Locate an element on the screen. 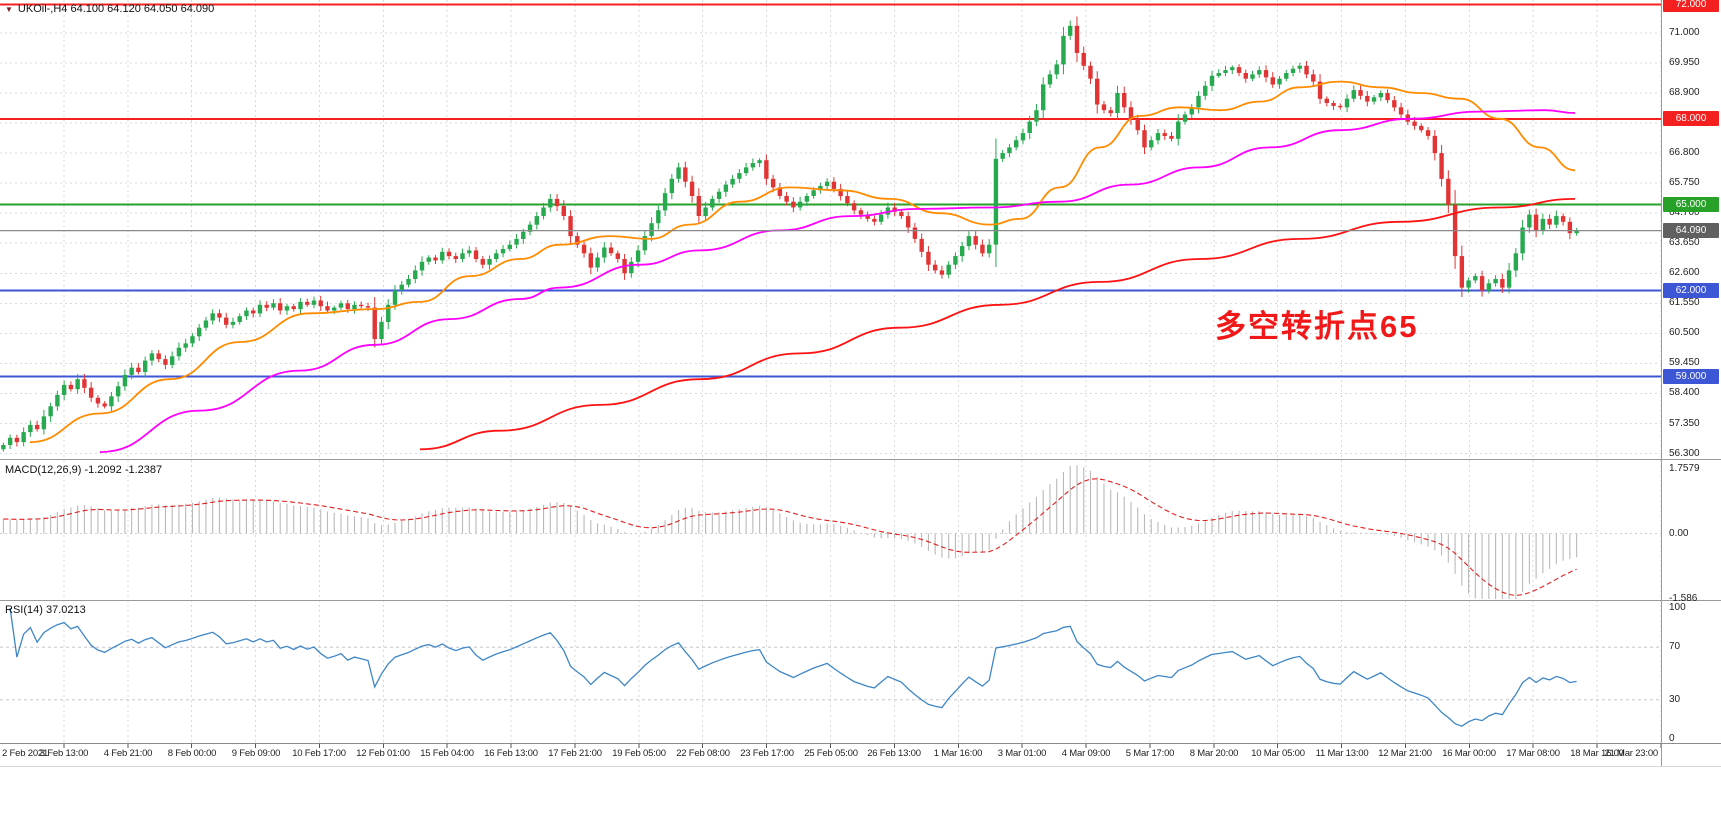  chart-annotation: 多空转折点65 is located at coordinates (1317, 326).